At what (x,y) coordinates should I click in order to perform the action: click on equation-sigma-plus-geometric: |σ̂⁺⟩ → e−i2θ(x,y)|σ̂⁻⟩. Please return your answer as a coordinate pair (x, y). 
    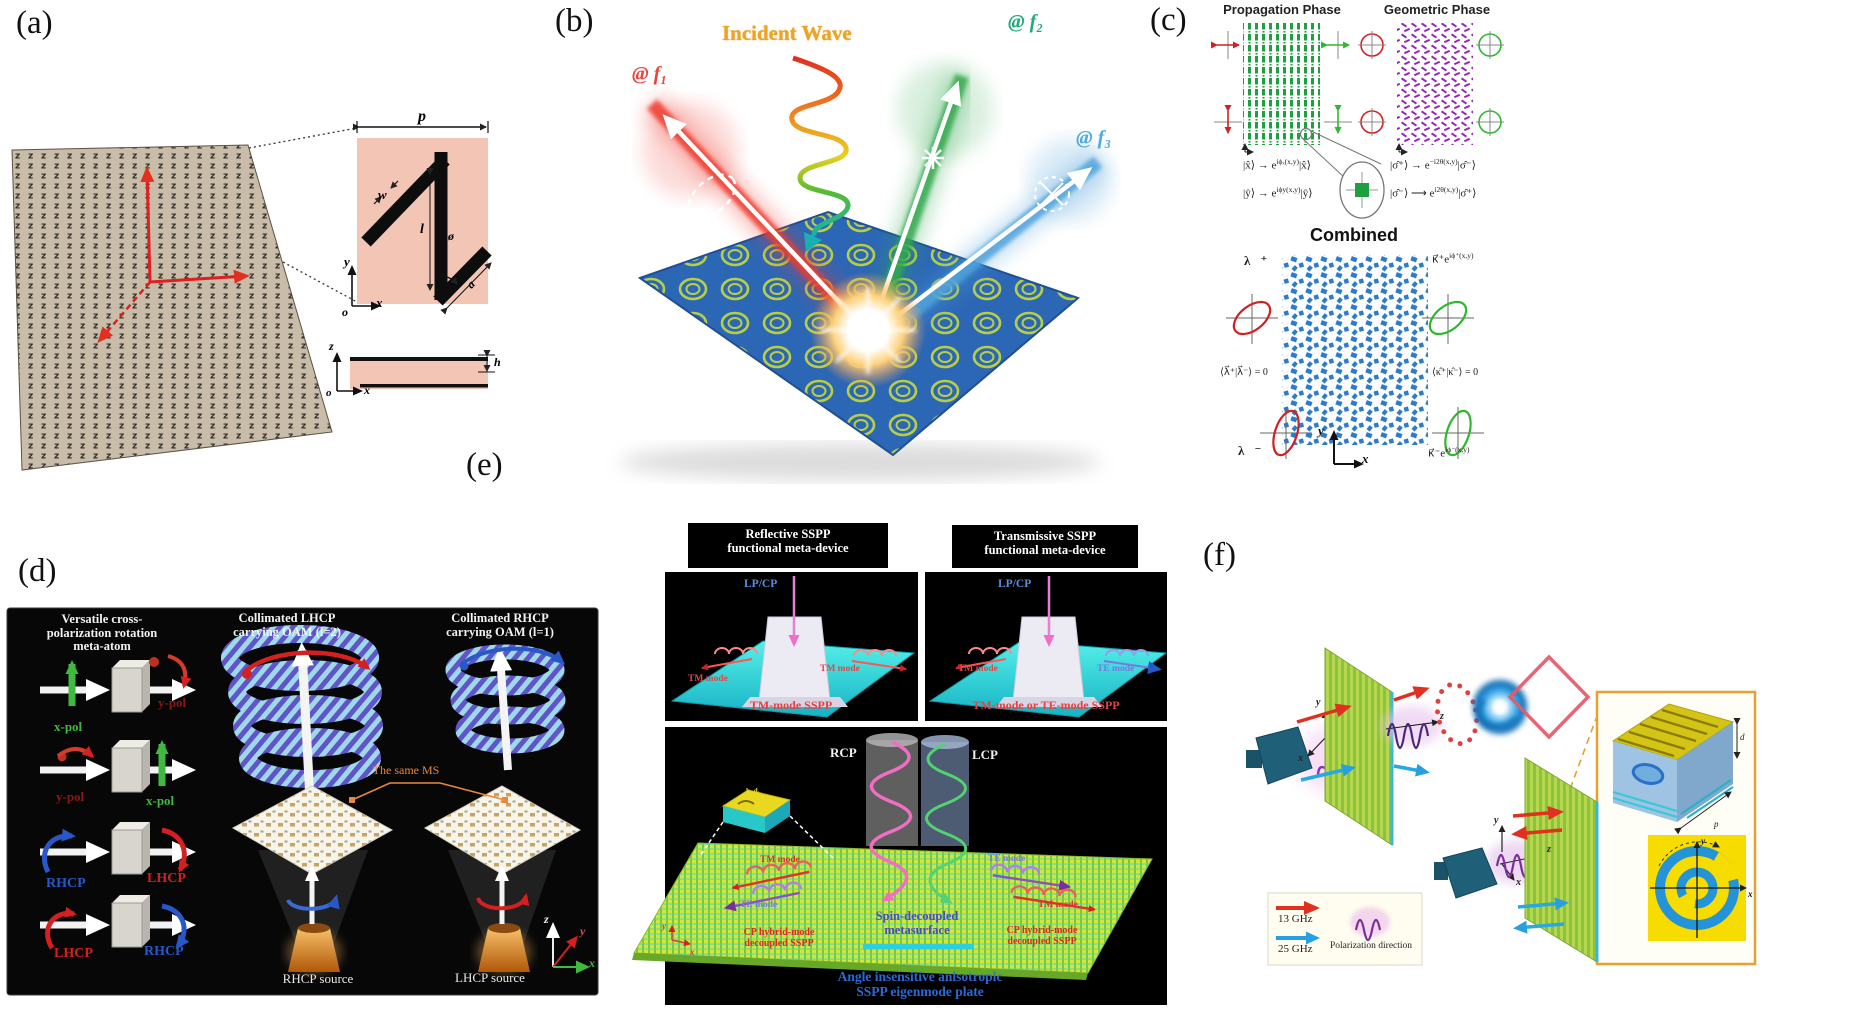
    Looking at the image, I should click on (1433, 165).